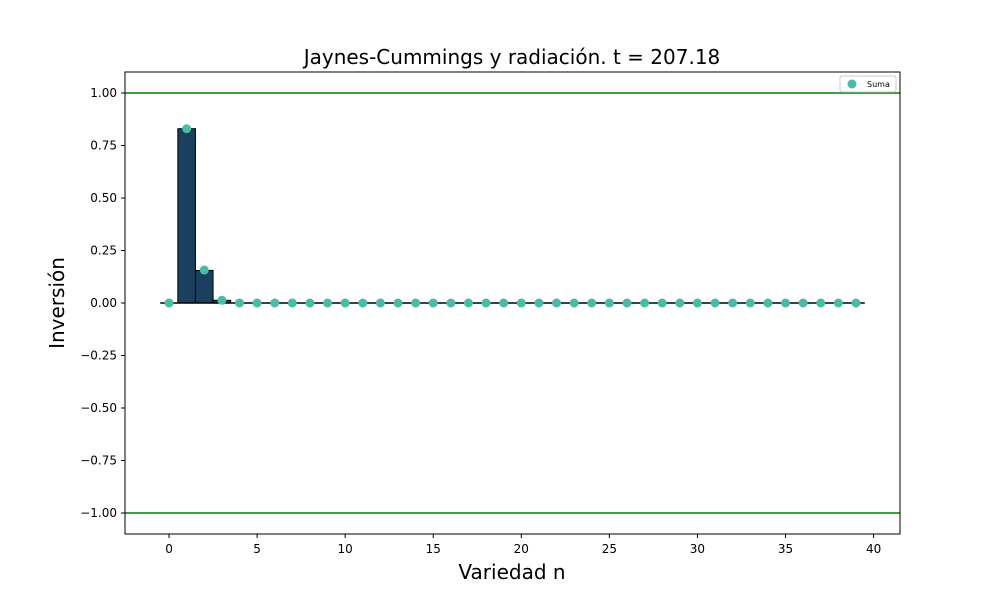 The height and width of the screenshot is (600, 1000). What do you see at coordinates (785, 549) in the screenshot?
I see `x-tick-label: 35` at bounding box center [785, 549].